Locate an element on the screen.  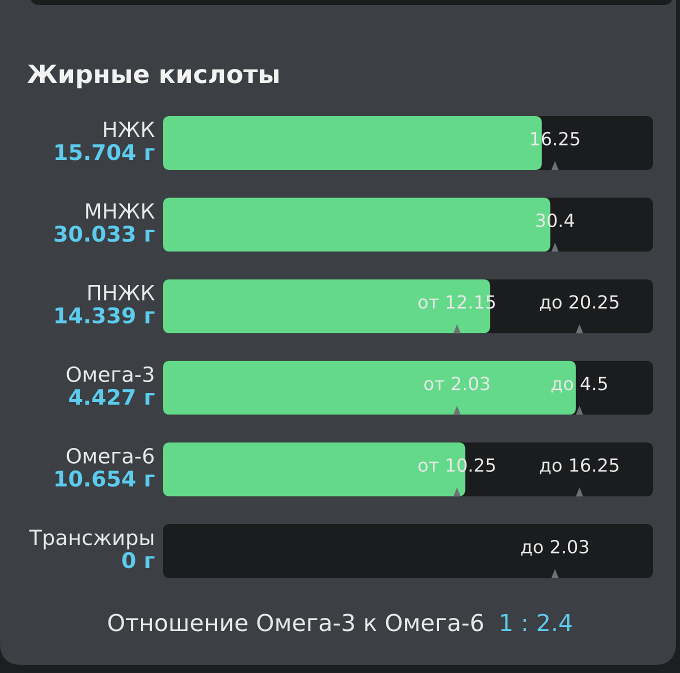
data-label: 15.704 г is located at coordinates (105, 152).